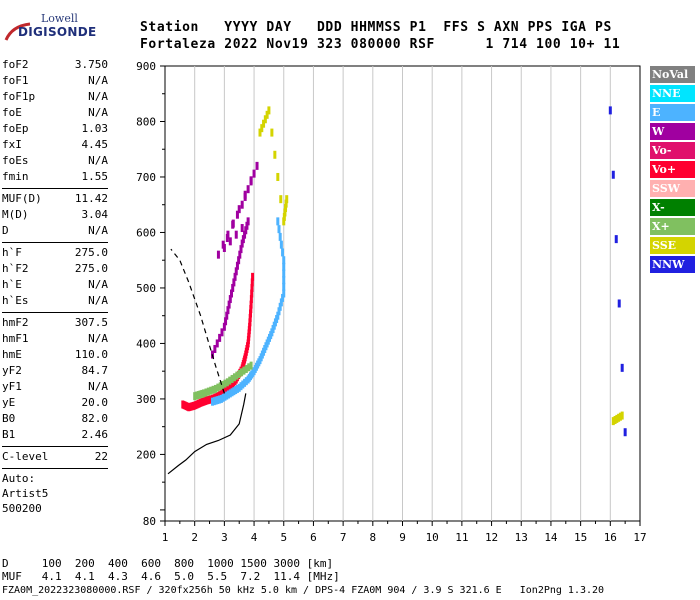 This screenshot has width=700, height=600. I want to click on param-row: foE N/A, so click(55, 114).